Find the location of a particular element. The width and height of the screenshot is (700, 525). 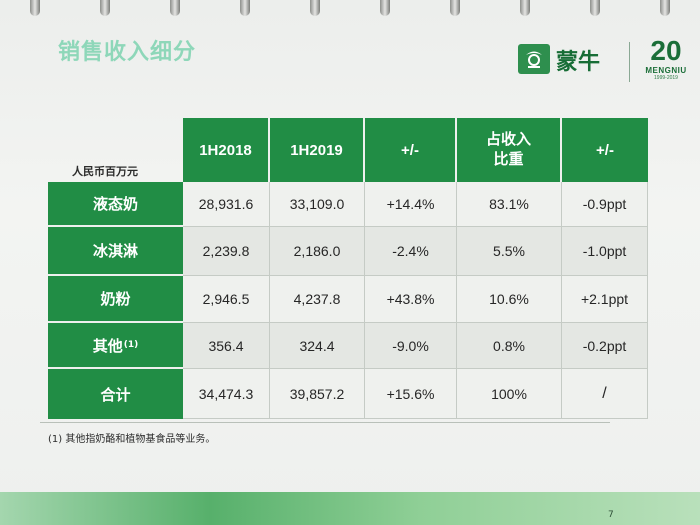

row-label-others: 其他 (1) is located at coordinates (115, 346).